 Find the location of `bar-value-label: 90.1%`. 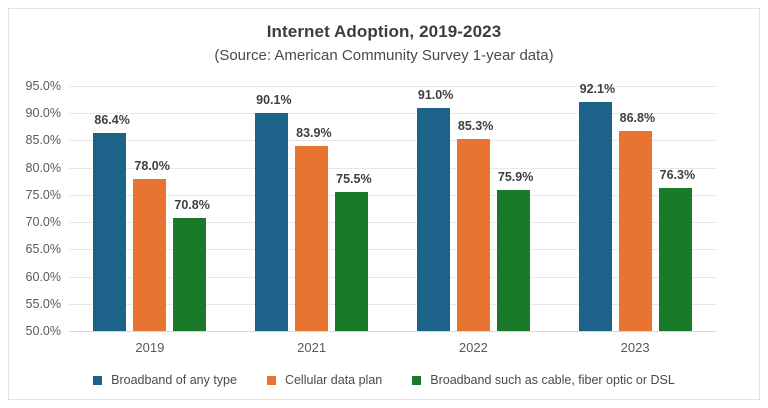

bar-value-label: 90.1% is located at coordinates (274, 99).